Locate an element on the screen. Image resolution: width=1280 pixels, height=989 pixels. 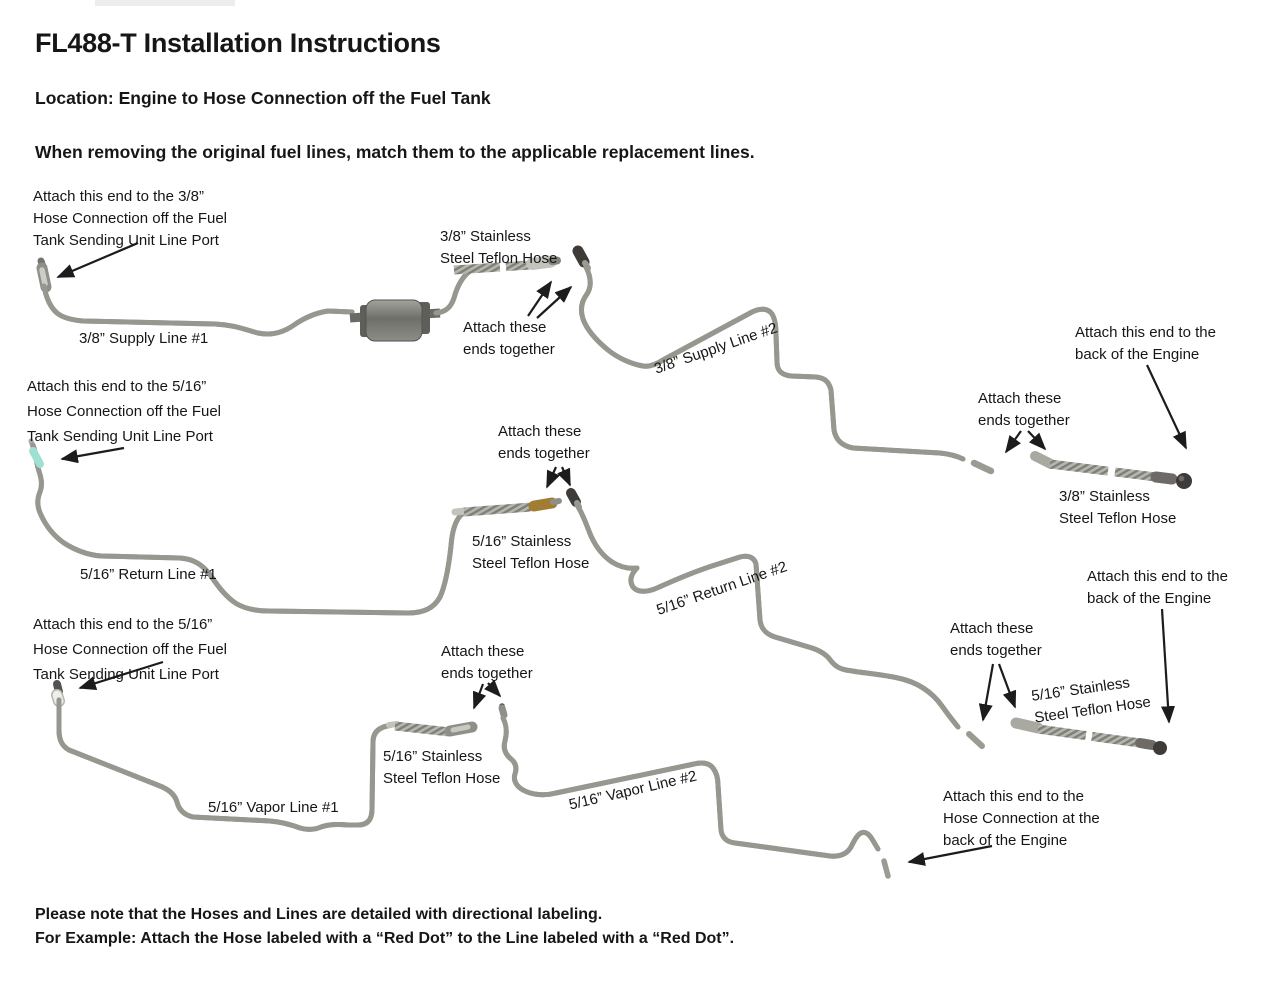
arrow-supply-mid-hose-end is located at coordinates (539, 298).